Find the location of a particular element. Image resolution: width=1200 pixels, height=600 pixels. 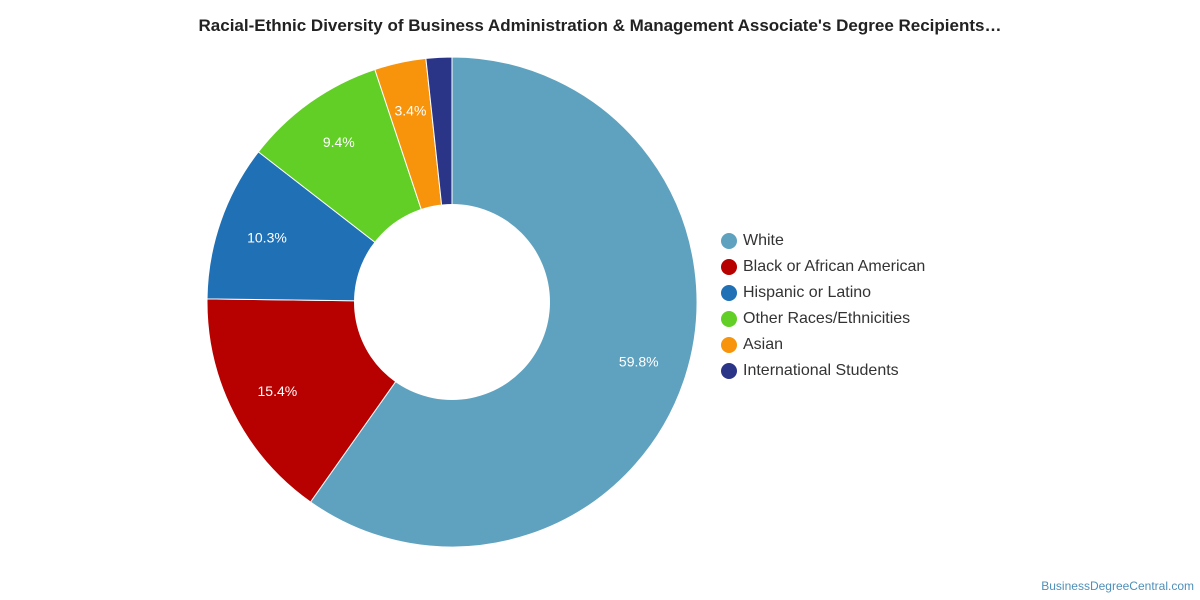

legend-item: International Students is located at coordinates (823, 371).